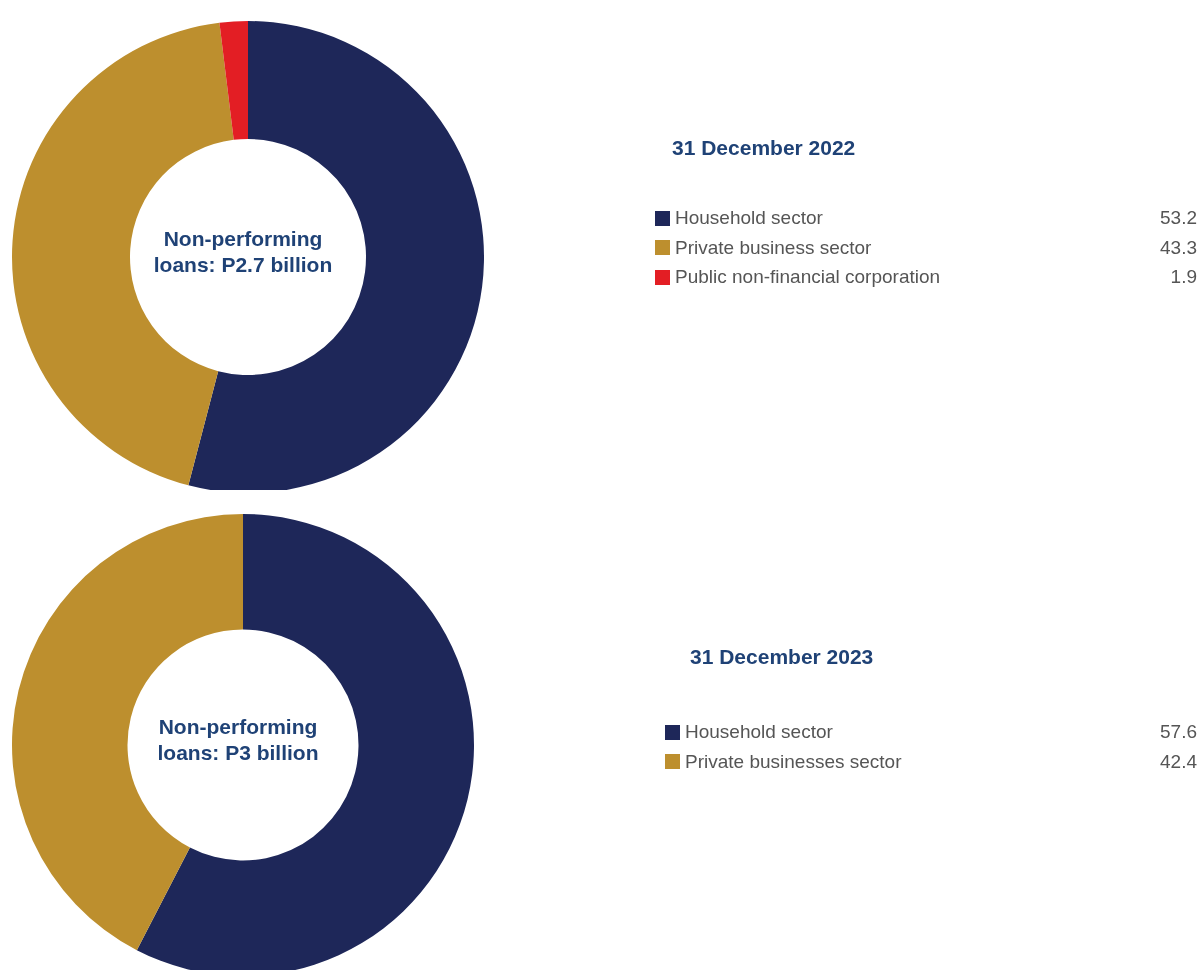 The height and width of the screenshot is (970, 1201). I want to click on donut-slice, so click(233, 80).